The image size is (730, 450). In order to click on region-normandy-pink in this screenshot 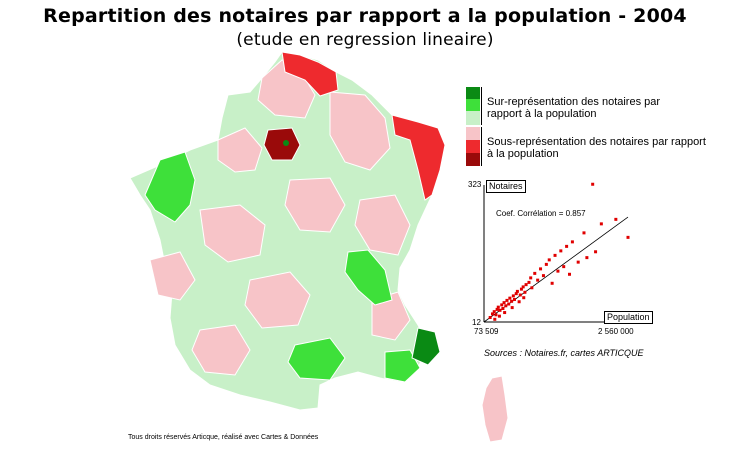, I will do `click(240, 150)`.